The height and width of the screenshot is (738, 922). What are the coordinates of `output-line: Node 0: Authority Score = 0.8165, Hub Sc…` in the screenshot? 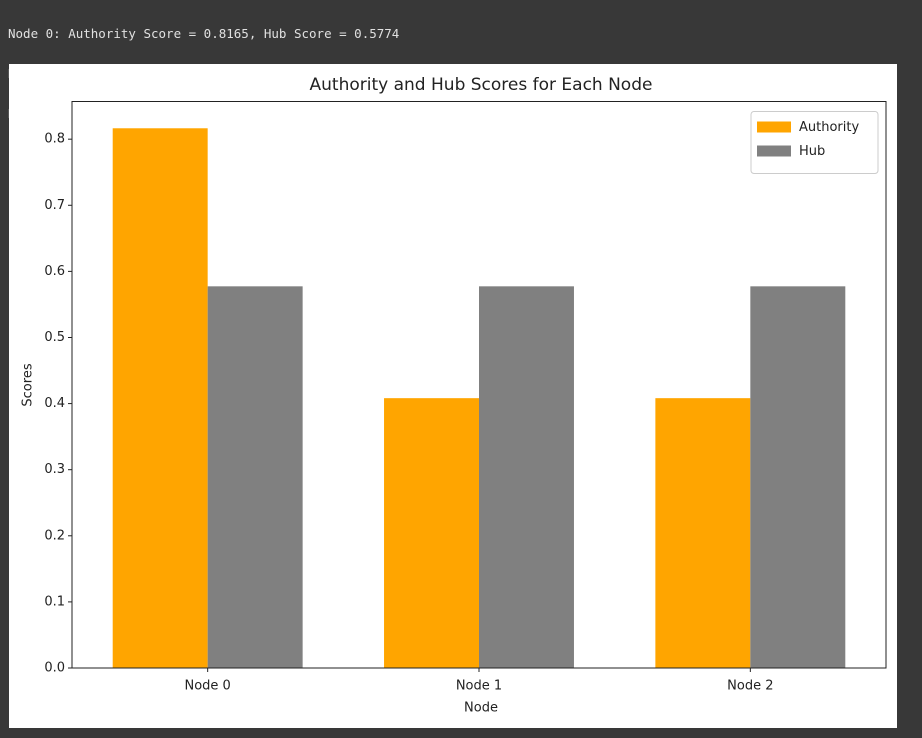 It's located at (204, 33).